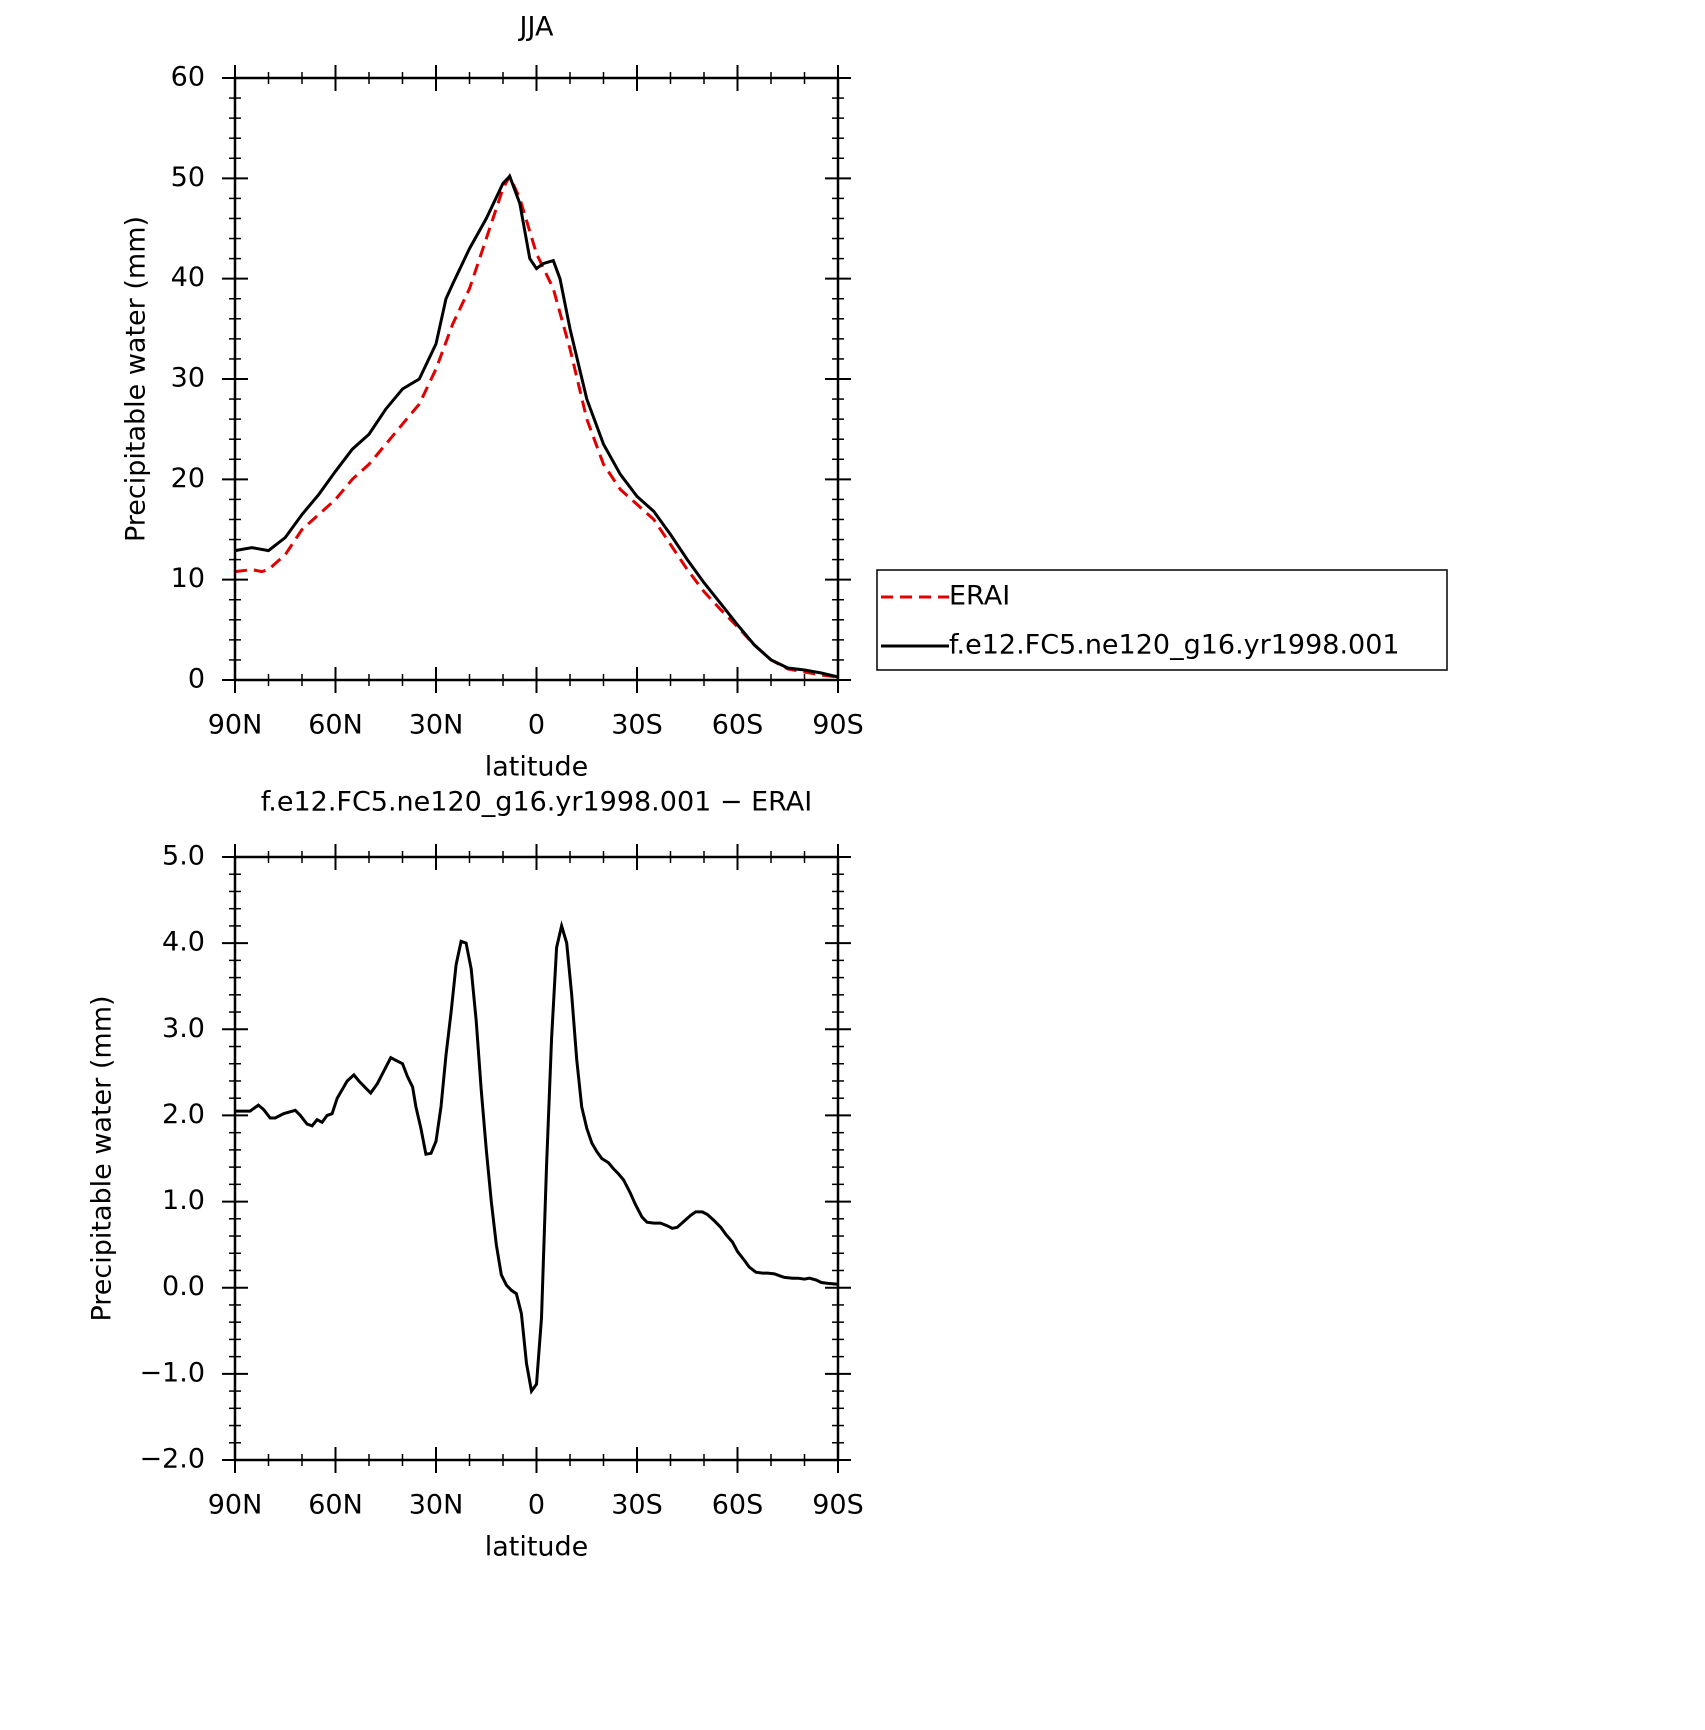 The height and width of the screenshot is (1730, 1705). What do you see at coordinates (188, 277) in the screenshot?
I see `y-tick-label: 40` at bounding box center [188, 277].